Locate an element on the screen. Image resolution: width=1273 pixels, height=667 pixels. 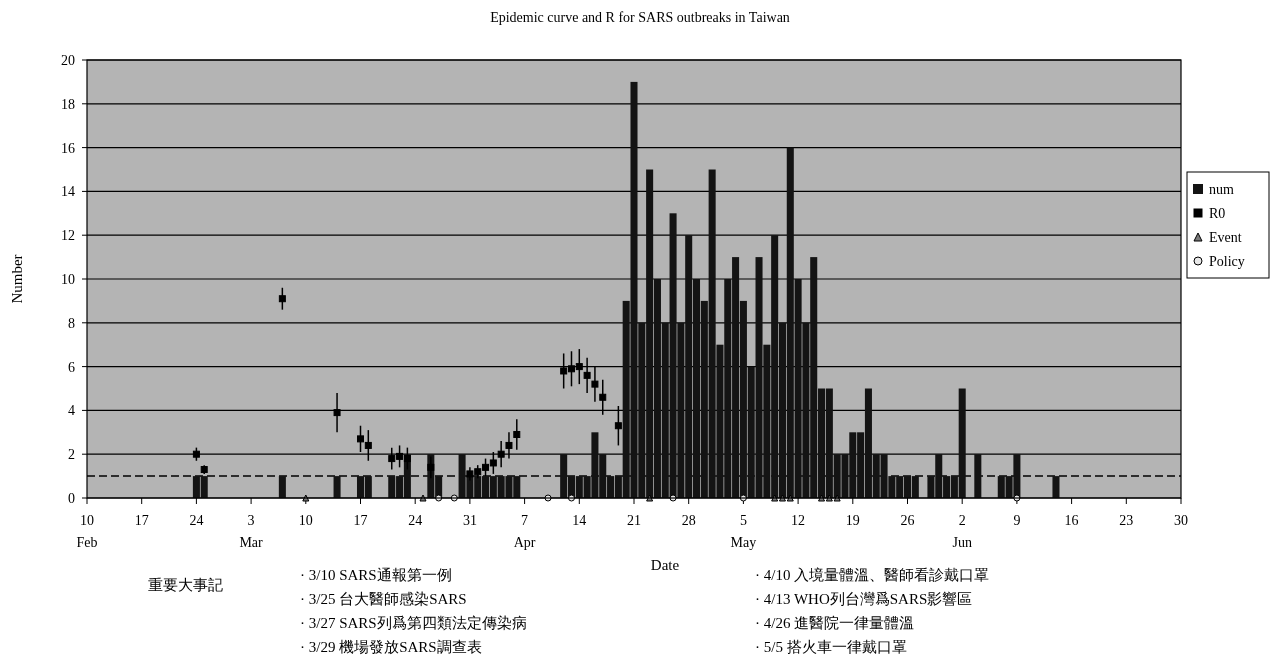
y-tick-label: 4 is located at coordinates (71, 411).